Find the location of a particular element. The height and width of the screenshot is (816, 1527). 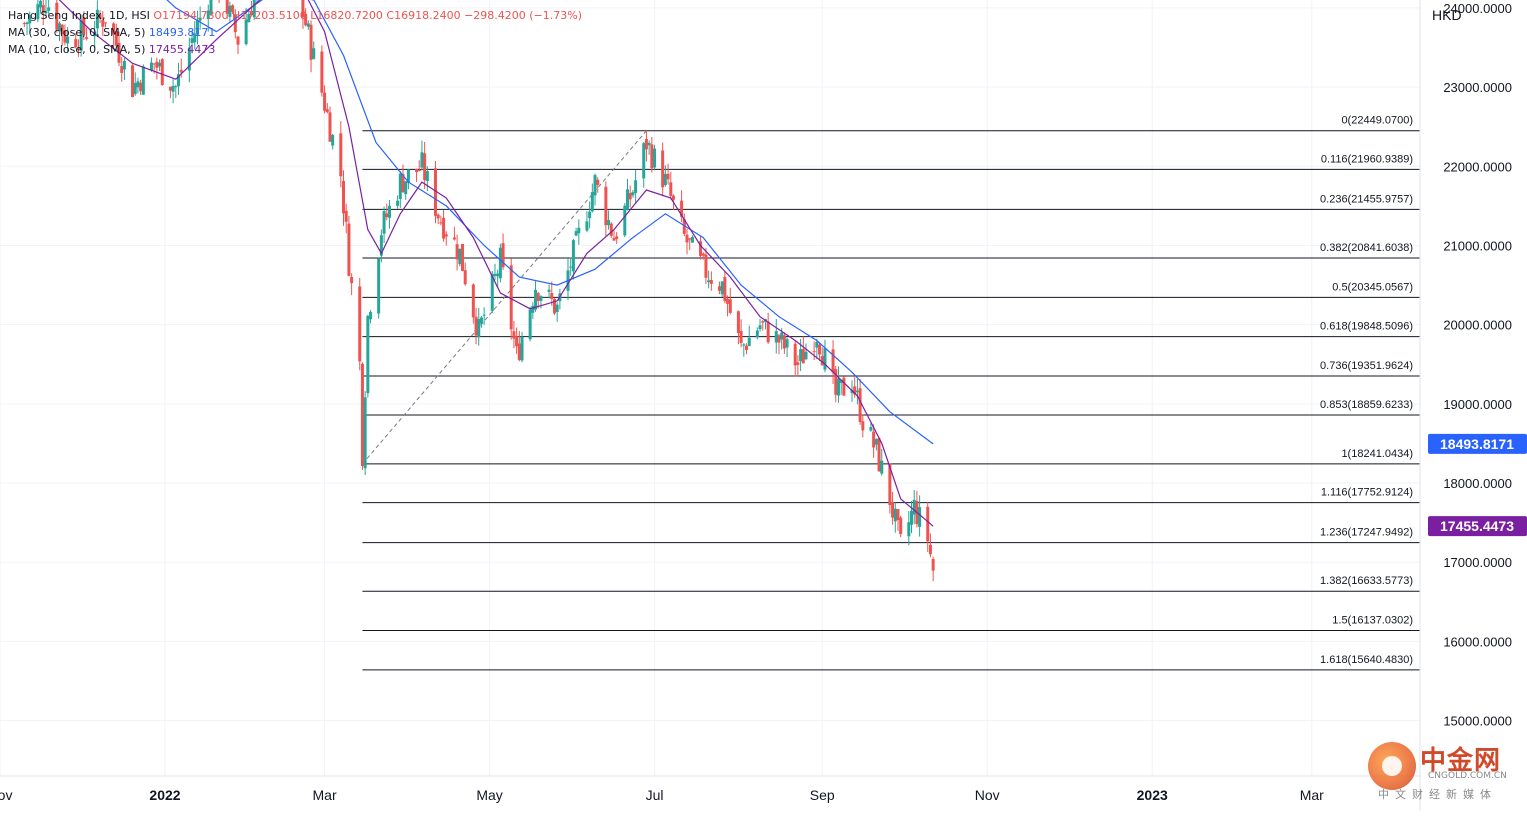

fib-level-label: 0.853(18859.6233) is located at coordinates (1366, 405).